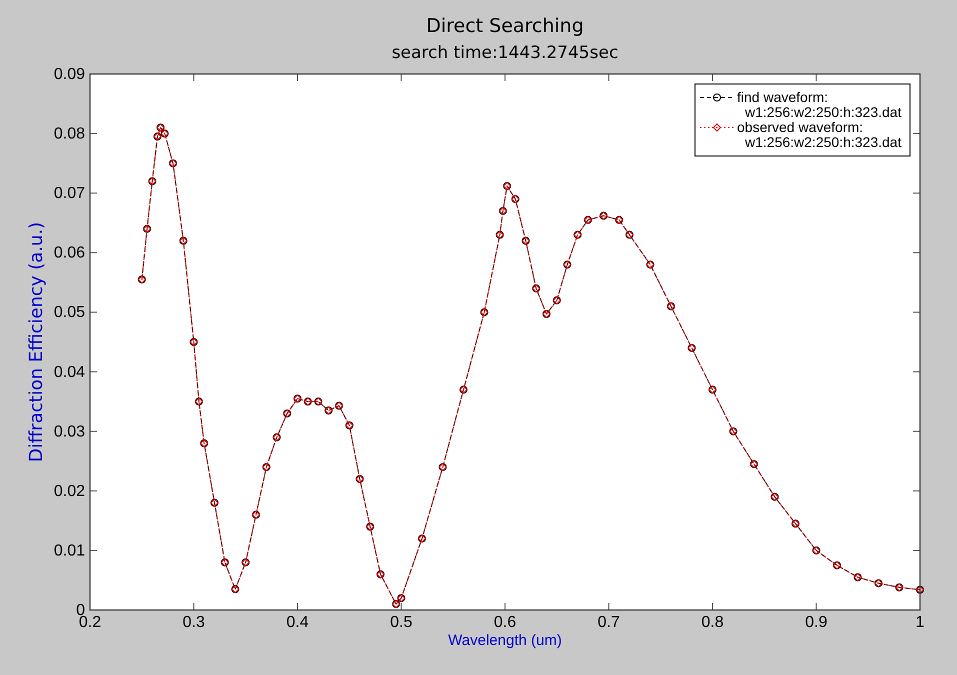 The width and height of the screenshot is (957, 675). What do you see at coordinates (70, 313) in the screenshot?
I see `y-tick-label: 0.05` at bounding box center [70, 313].